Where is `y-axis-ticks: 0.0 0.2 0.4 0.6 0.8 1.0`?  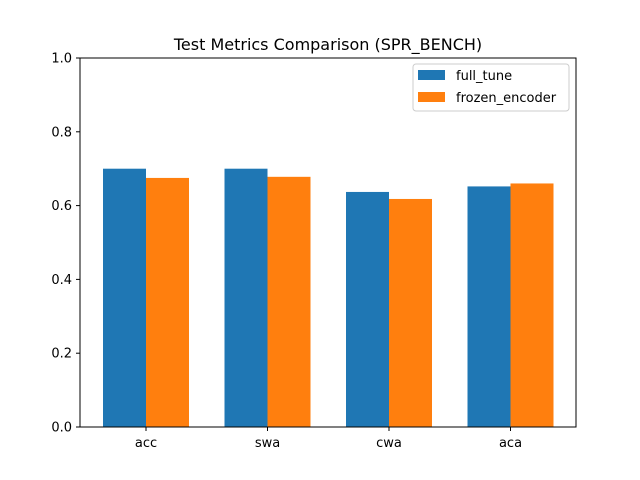
y-axis-ticks: 0.0 0.2 0.4 0.6 0.8 1.0 is located at coordinates (65, 244).